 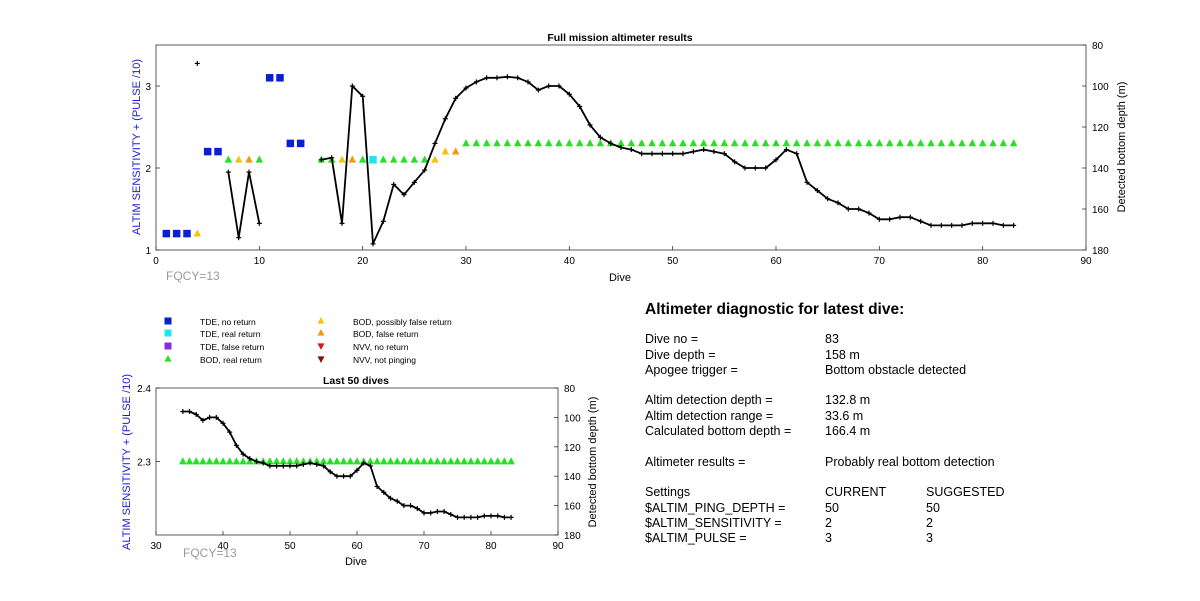 I want to click on apogee-row: Apogee trigger = Bottom obstacle detected, so click(x=905, y=370).